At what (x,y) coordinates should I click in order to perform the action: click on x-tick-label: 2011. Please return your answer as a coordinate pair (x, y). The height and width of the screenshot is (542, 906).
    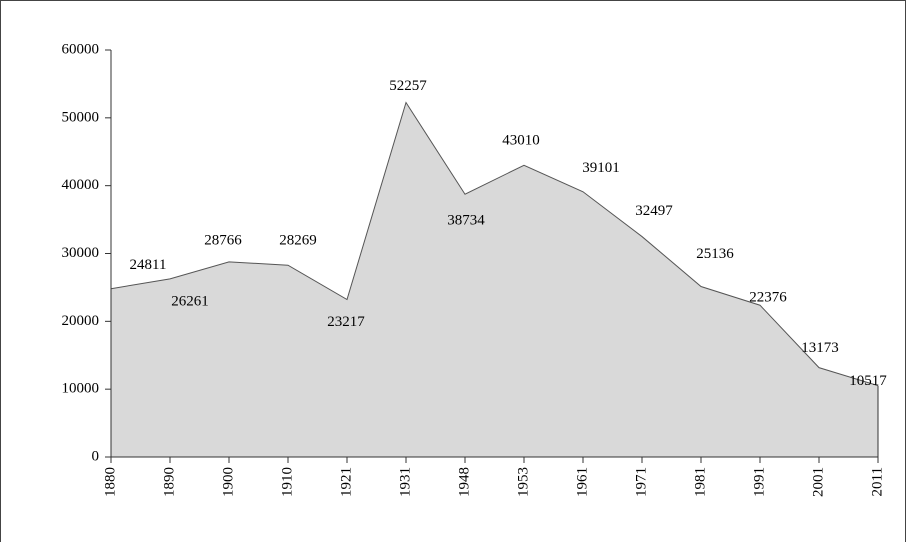
    Looking at the image, I should click on (877, 481).